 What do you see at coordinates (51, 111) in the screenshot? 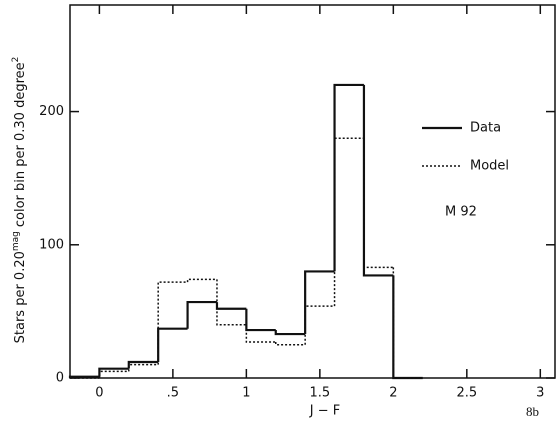
I see `y-tick-label: 200` at bounding box center [51, 111].